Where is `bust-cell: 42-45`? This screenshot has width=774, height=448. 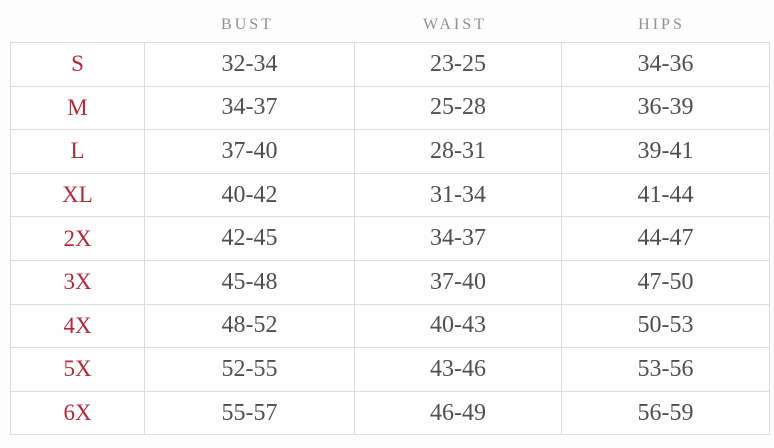 bust-cell: 42-45 is located at coordinates (249, 238).